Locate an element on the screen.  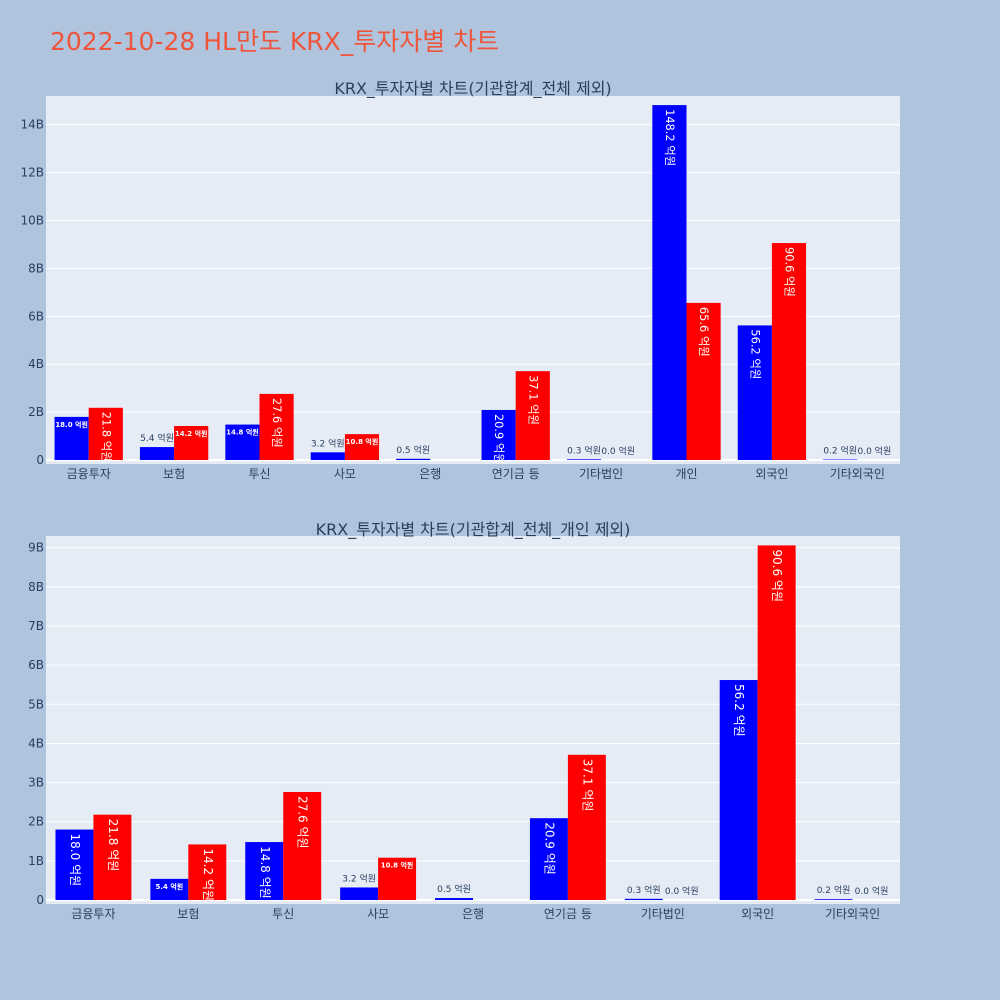
y-tick-label: 6B is located at coordinates (36, 316).